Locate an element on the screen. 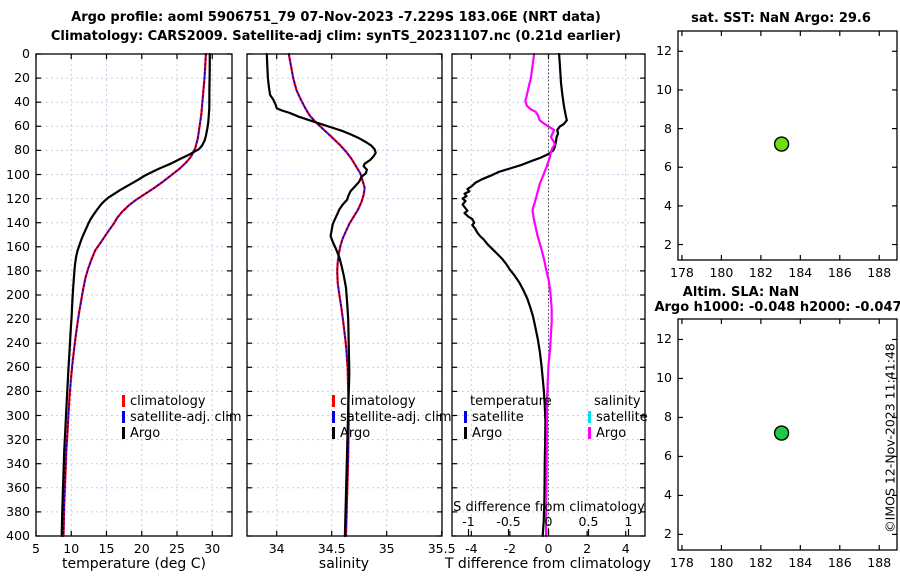 This screenshot has width=900, height=580. argo-color-bar is located at coordinates (123, 433).